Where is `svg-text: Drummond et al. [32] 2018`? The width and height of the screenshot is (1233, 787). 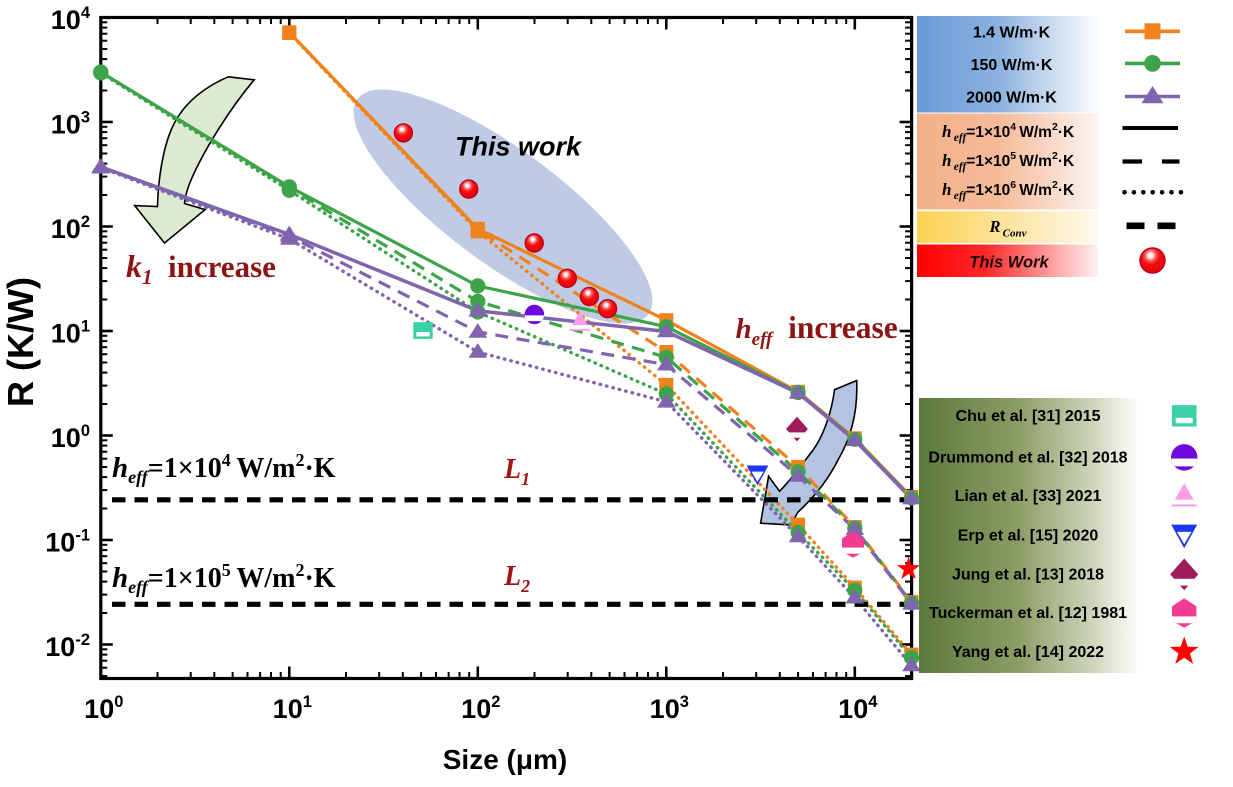 svg-text: Drummond et al. [32] 2018 is located at coordinates (1027, 458).